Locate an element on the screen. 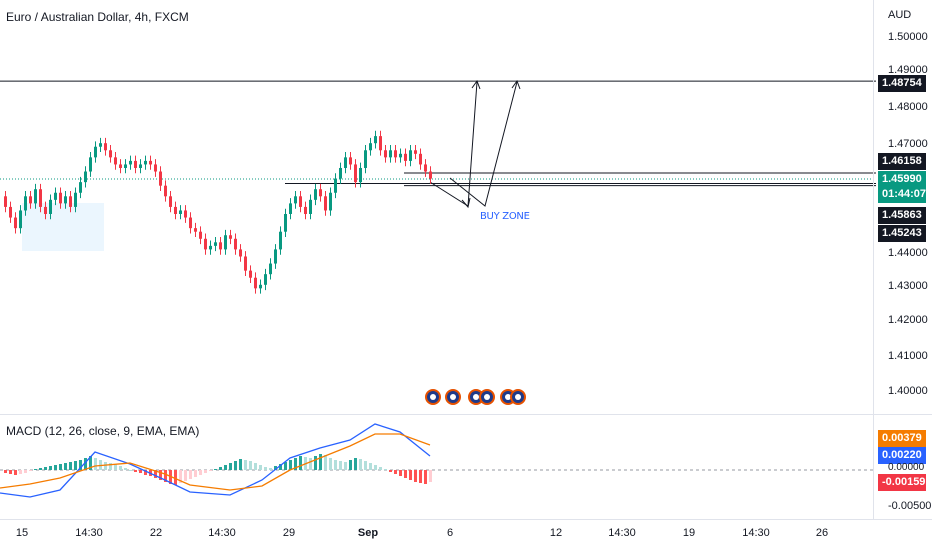 This screenshot has width=932, height=550. symbol-title: Euro / Australian Dollar, 4h, FXCM is located at coordinates (97, 17).